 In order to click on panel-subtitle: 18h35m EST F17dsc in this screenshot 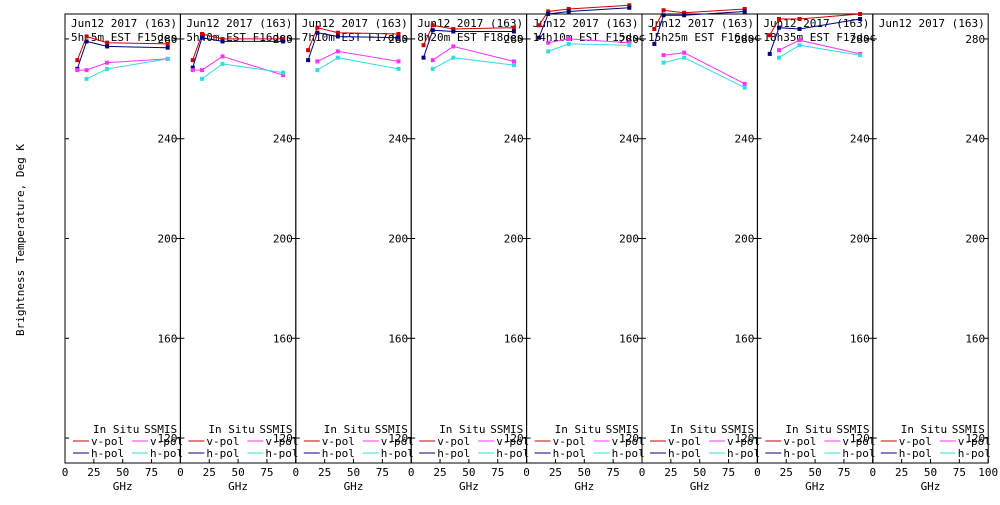, I will do `click(819, 37)`.